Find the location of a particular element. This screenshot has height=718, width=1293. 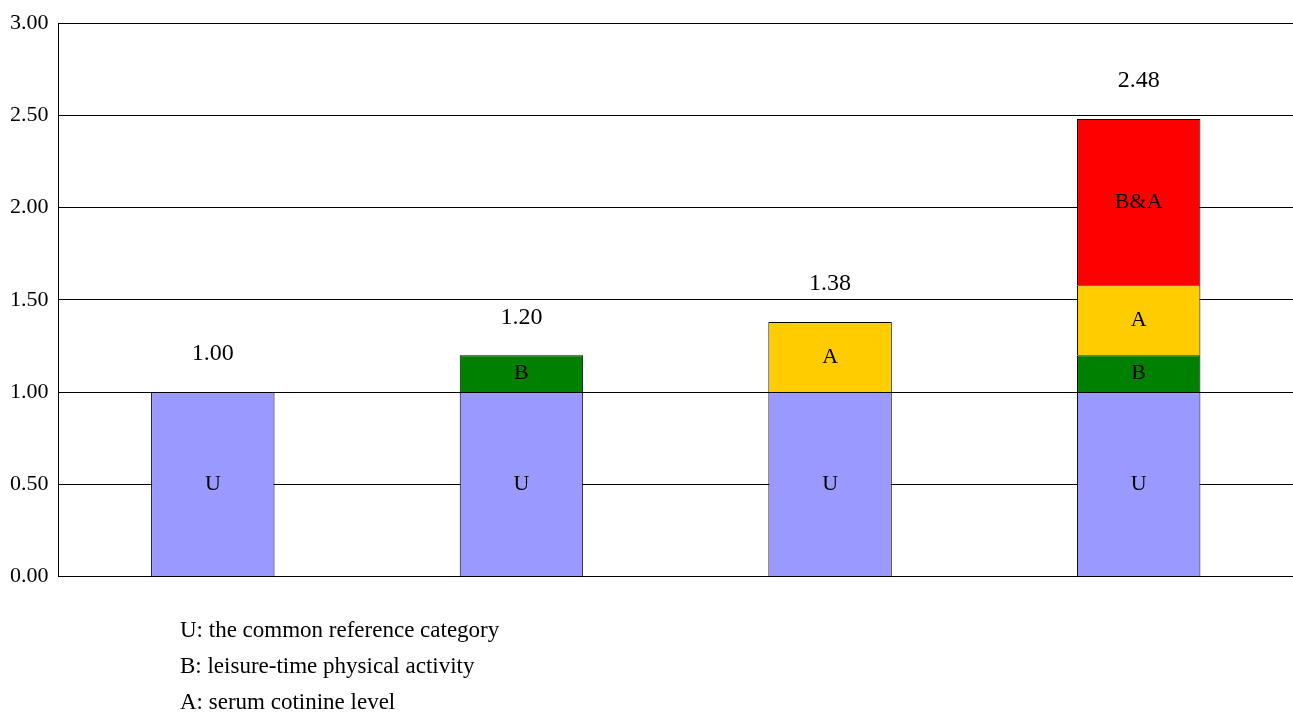

text: B: leisure-time physical activity is located at coordinates (328, 666).